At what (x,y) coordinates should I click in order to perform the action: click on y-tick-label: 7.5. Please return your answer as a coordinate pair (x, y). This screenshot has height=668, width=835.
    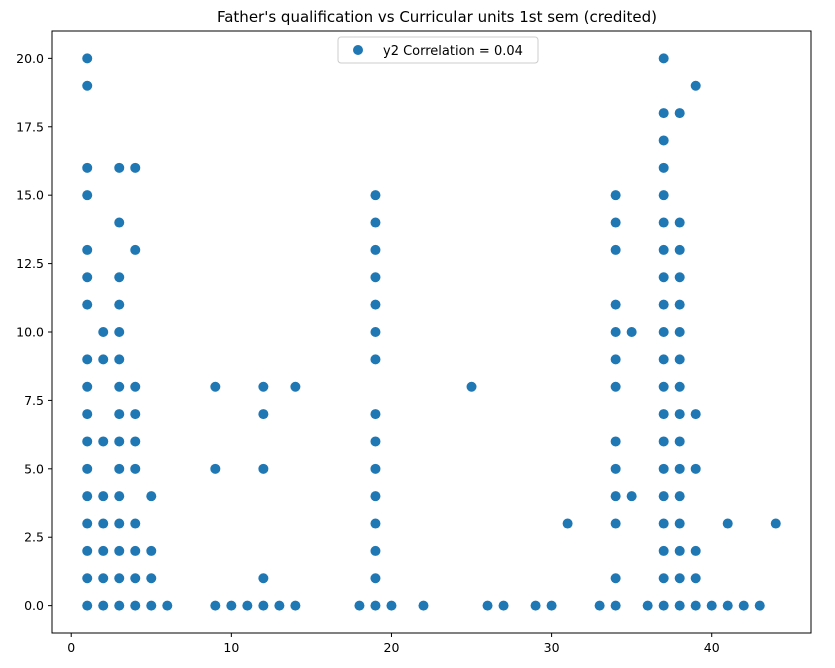
    Looking at the image, I should click on (34, 400).